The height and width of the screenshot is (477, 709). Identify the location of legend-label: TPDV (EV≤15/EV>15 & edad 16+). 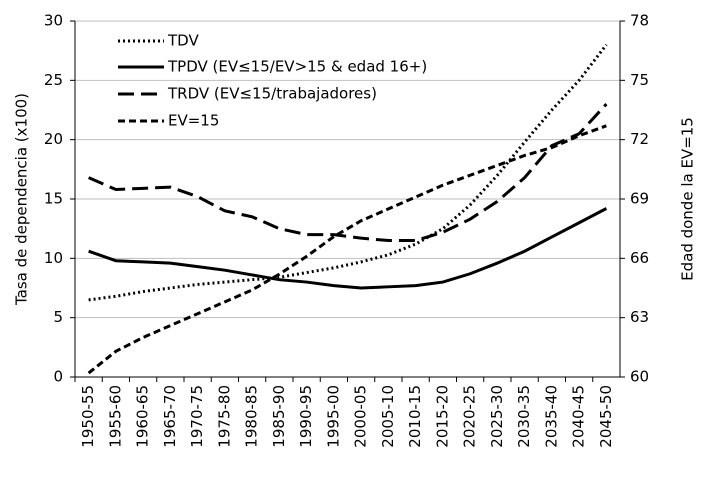
(297, 67).